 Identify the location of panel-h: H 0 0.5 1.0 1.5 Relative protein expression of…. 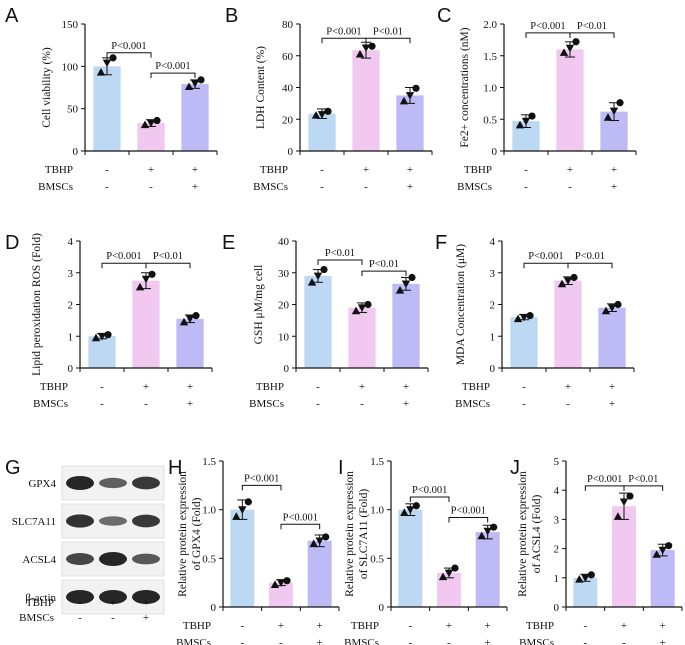
(254, 550).